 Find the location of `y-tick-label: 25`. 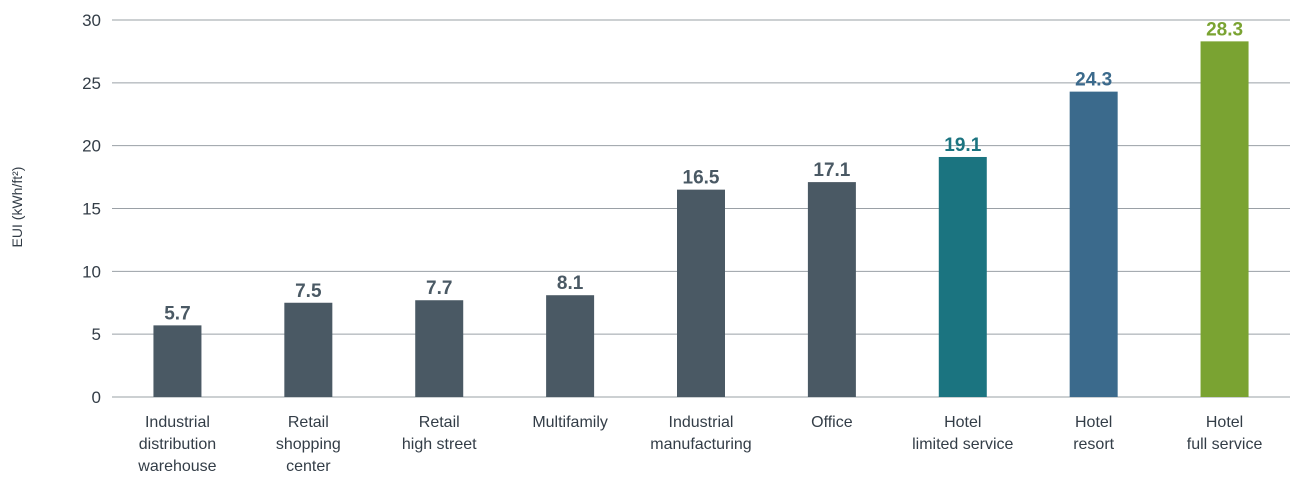

y-tick-label: 25 is located at coordinates (91, 83).